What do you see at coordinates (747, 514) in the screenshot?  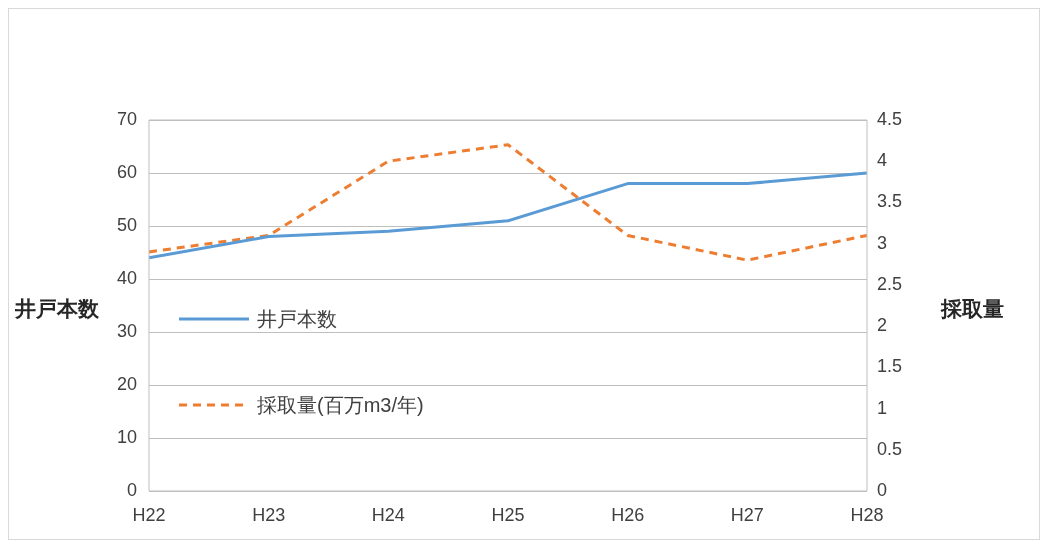 I see `x-tick-label: H27` at bounding box center [747, 514].